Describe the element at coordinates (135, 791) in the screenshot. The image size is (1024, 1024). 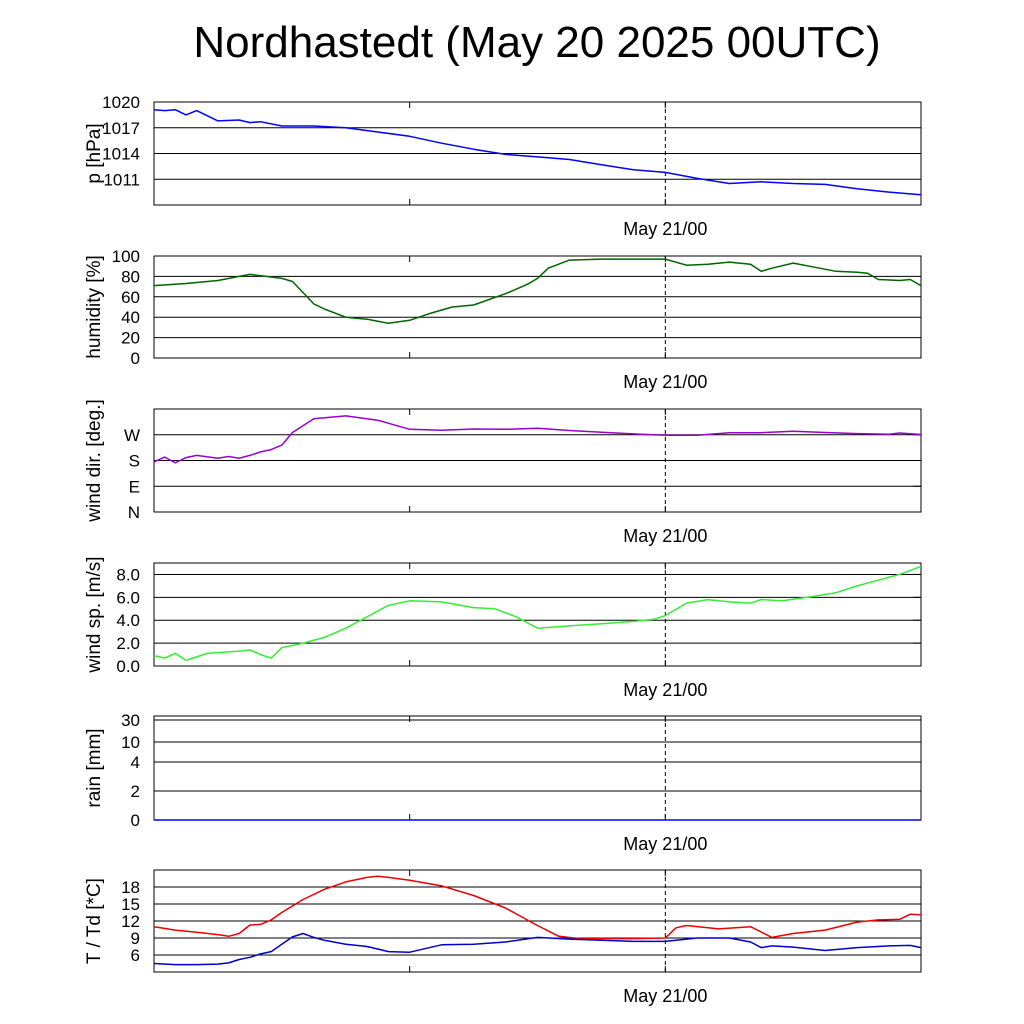
I see `y-tick-label: 2` at that location.